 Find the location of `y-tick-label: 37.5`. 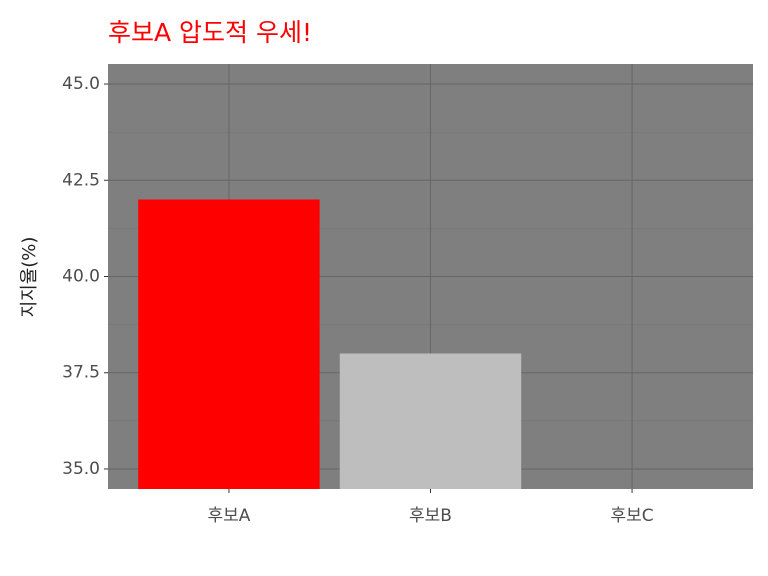

y-tick-label: 37.5 is located at coordinates (81, 373).